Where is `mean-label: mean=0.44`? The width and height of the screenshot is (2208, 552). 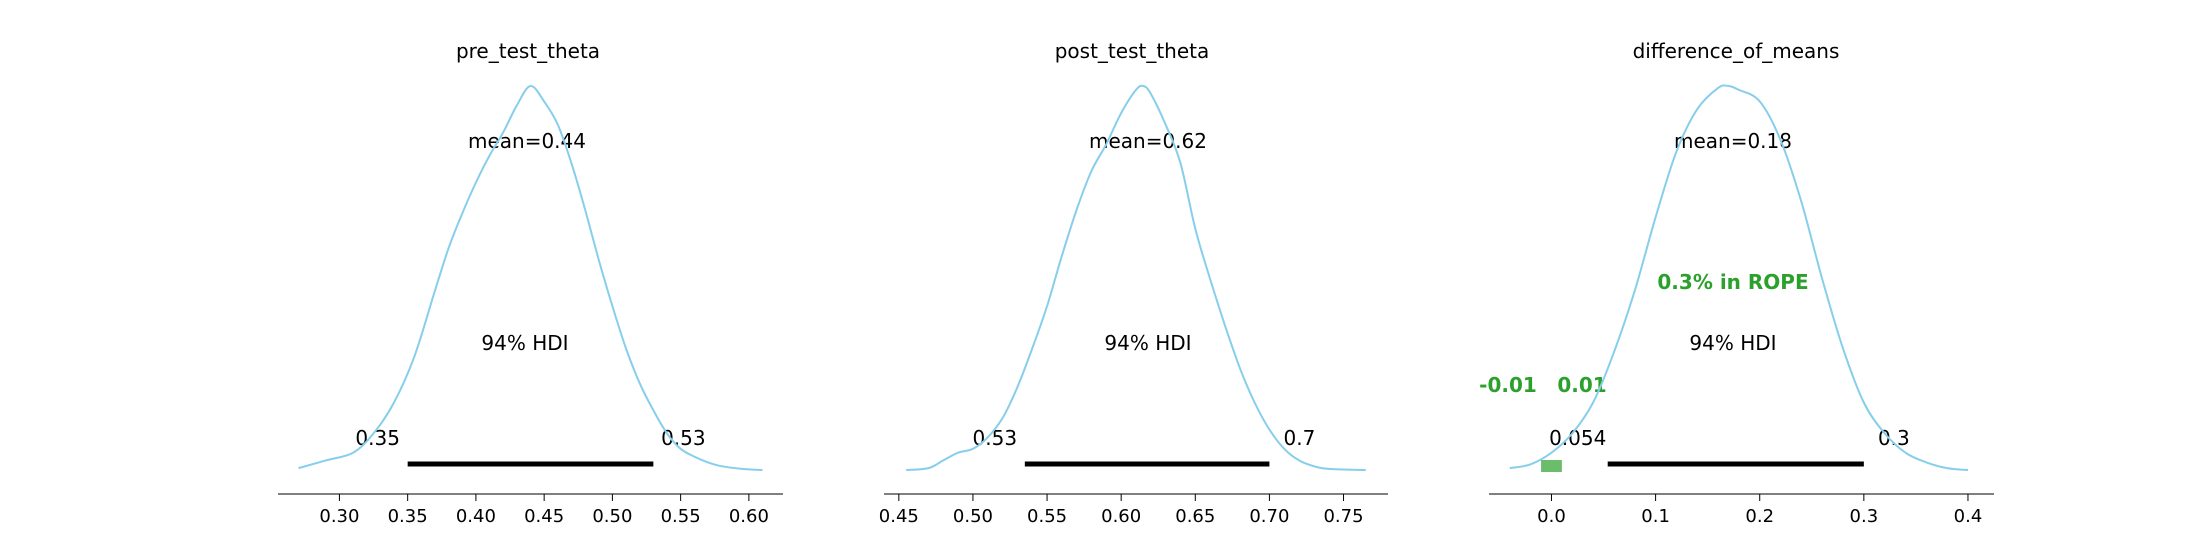 mean-label: mean=0.44 is located at coordinates (527, 141).